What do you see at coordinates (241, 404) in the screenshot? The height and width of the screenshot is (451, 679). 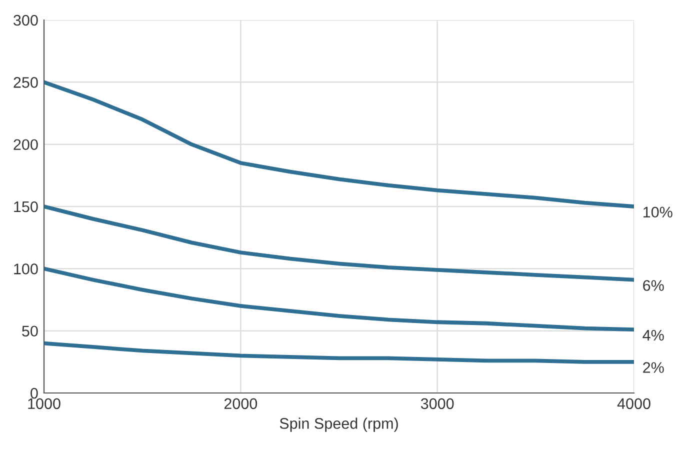 I see `x-tick-label: 2000` at bounding box center [241, 404].